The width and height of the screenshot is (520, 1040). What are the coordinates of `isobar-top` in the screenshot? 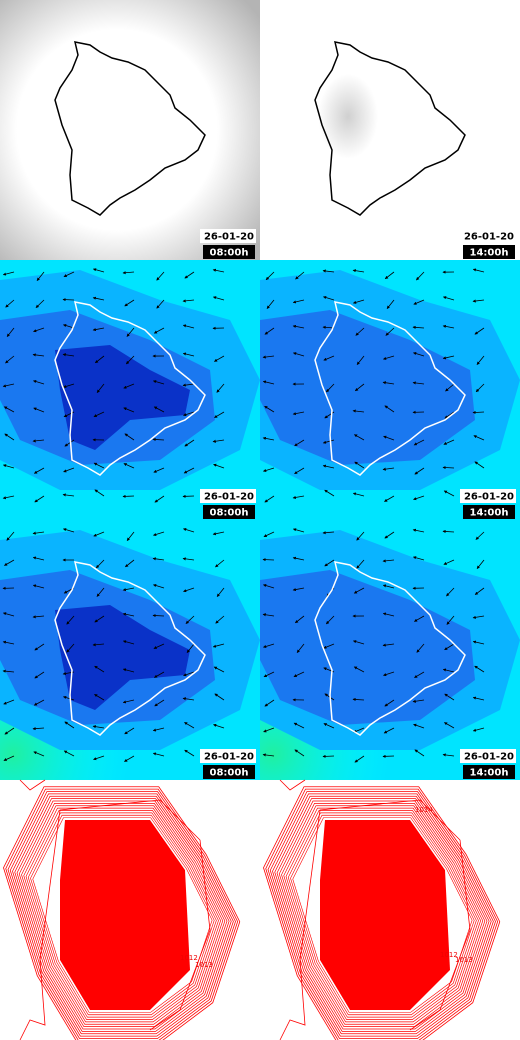 It's located at (292, 785).